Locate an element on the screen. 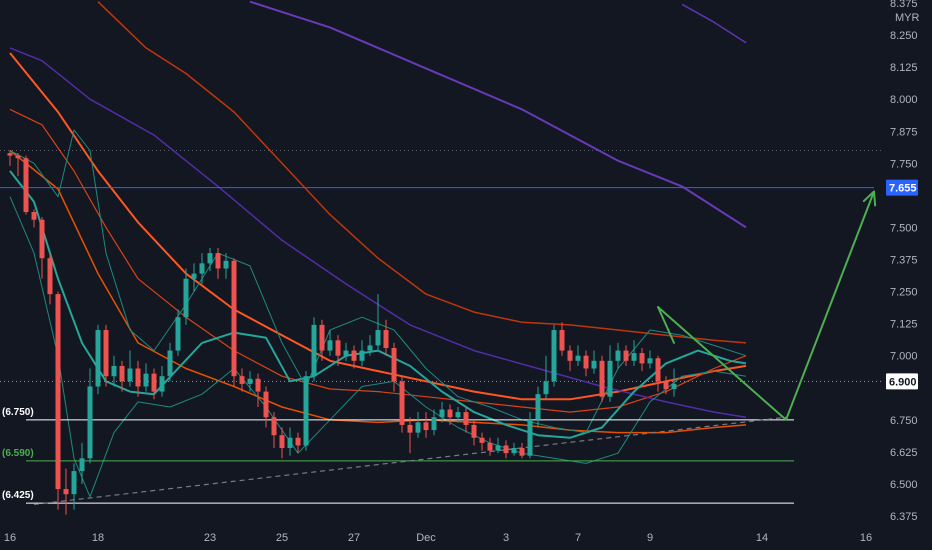  y-axis-tick: 7.000 is located at coordinates (904, 357).